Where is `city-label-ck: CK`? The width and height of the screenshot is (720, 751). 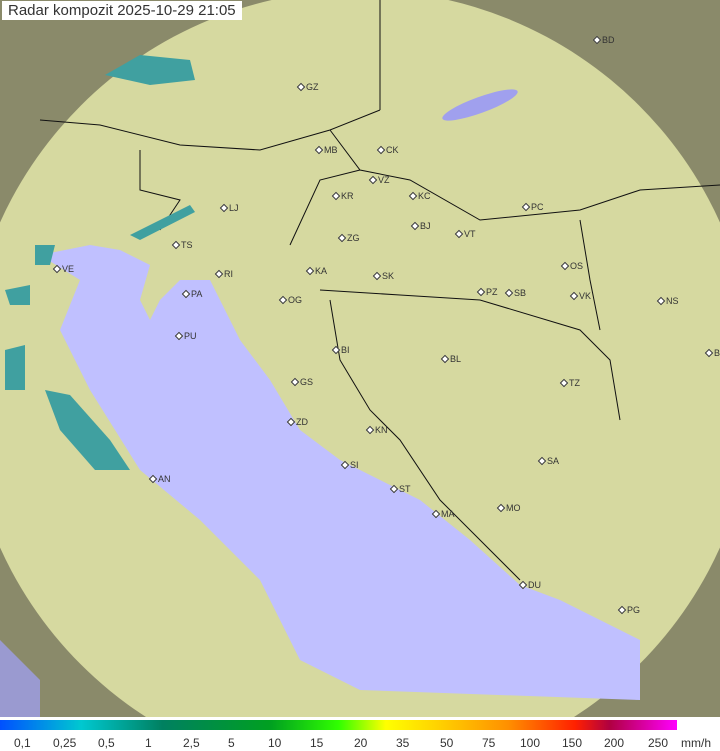
city-label-ck: CK is located at coordinates (387, 150).